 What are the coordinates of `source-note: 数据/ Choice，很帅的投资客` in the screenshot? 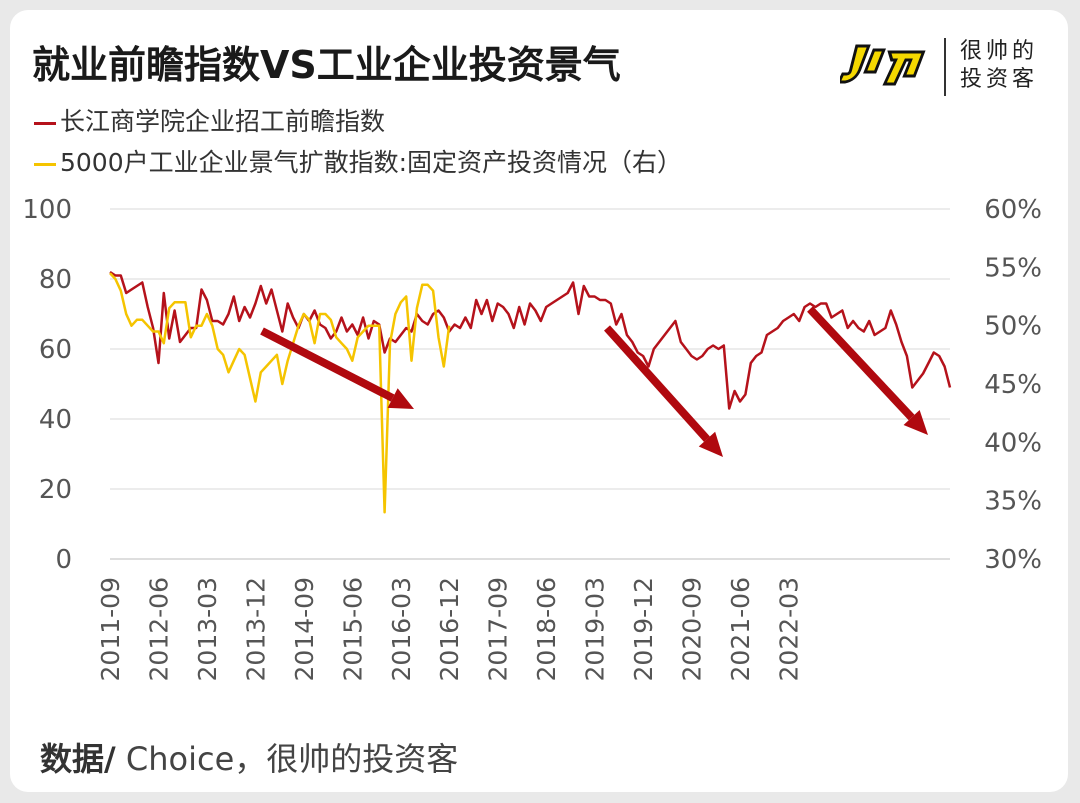 It's located at (249, 757).